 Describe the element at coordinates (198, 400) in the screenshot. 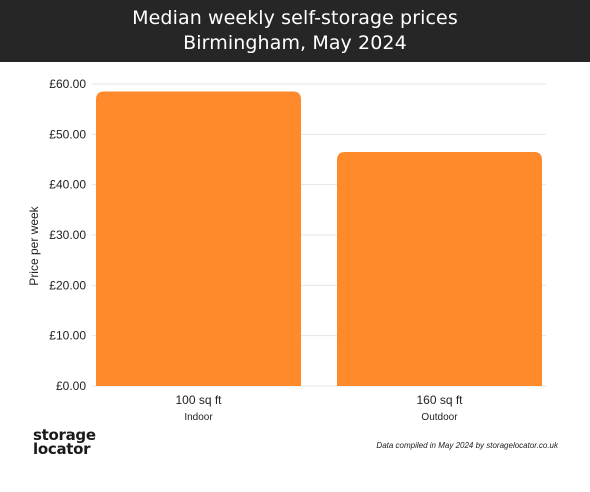

I see `x-tick-label: 100 sq ft` at that location.